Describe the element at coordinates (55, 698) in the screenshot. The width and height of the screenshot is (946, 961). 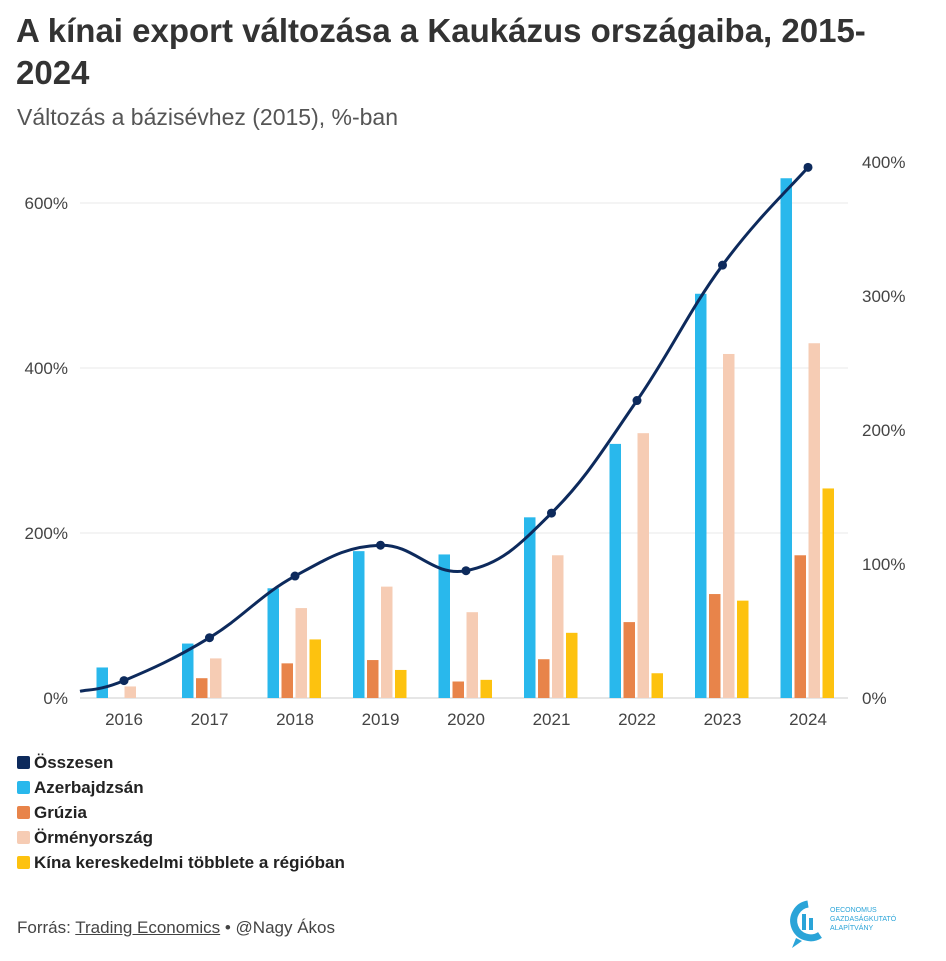
I see `left-axis-tick-label: 0%` at that location.